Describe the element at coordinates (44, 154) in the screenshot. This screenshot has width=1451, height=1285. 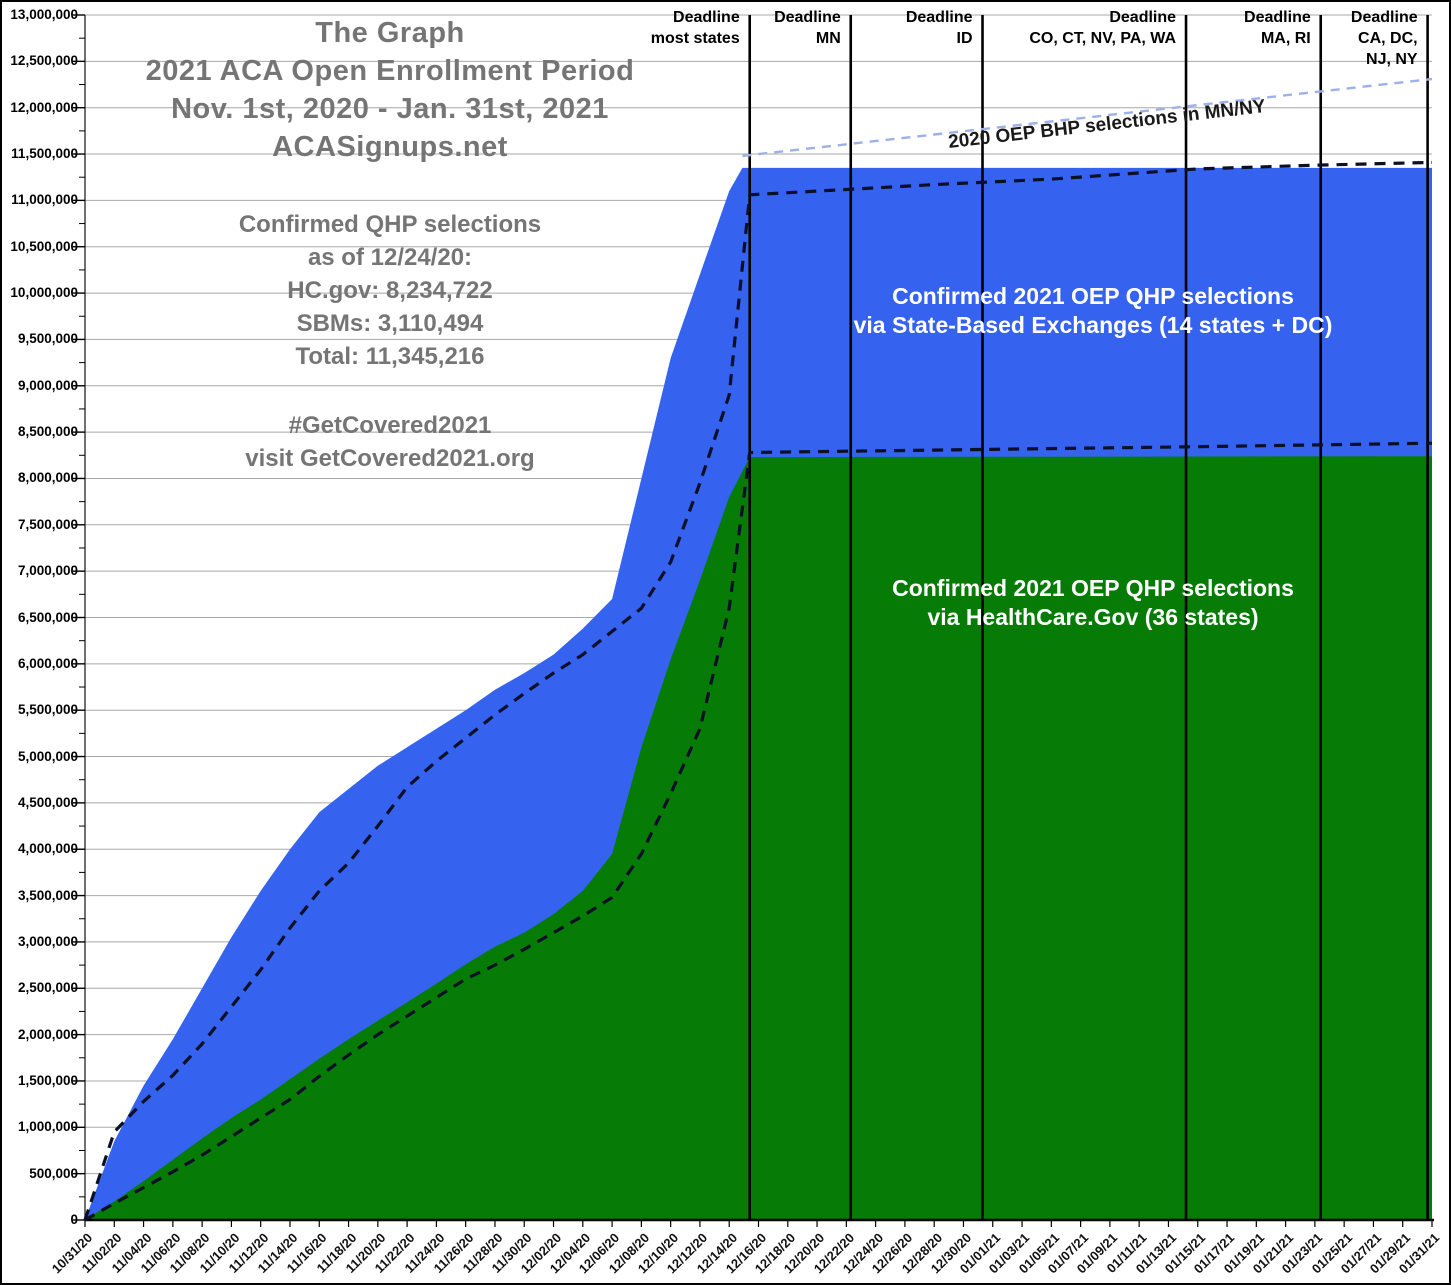
I see `y-axis-tick-label: 11,500,000` at that location.